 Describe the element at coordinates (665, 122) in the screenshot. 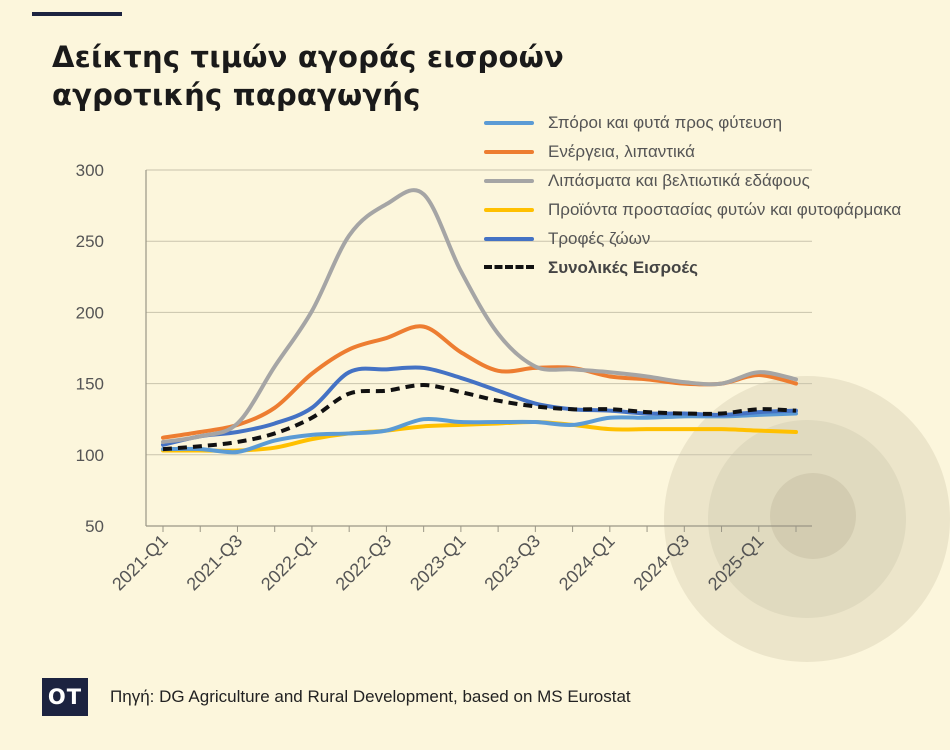

I see `legend-label: Σπόροι και φυτά προς φύτευση` at that location.